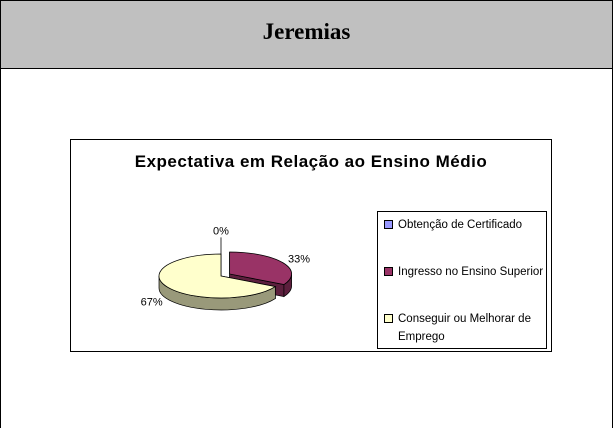 This screenshot has height=428, width=613. I want to click on legend-item: Conseguir ou Melhorar de Emprego, so click(470, 328).